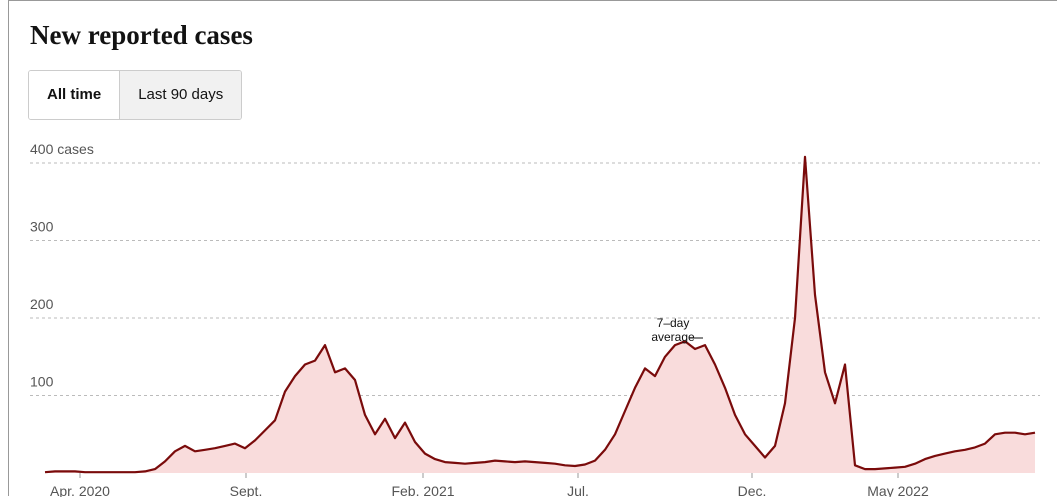 The height and width of the screenshot is (497, 1058). What do you see at coordinates (80, 490) in the screenshot?
I see `x-tick-label: Apr. 2020` at bounding box center [80, 490].